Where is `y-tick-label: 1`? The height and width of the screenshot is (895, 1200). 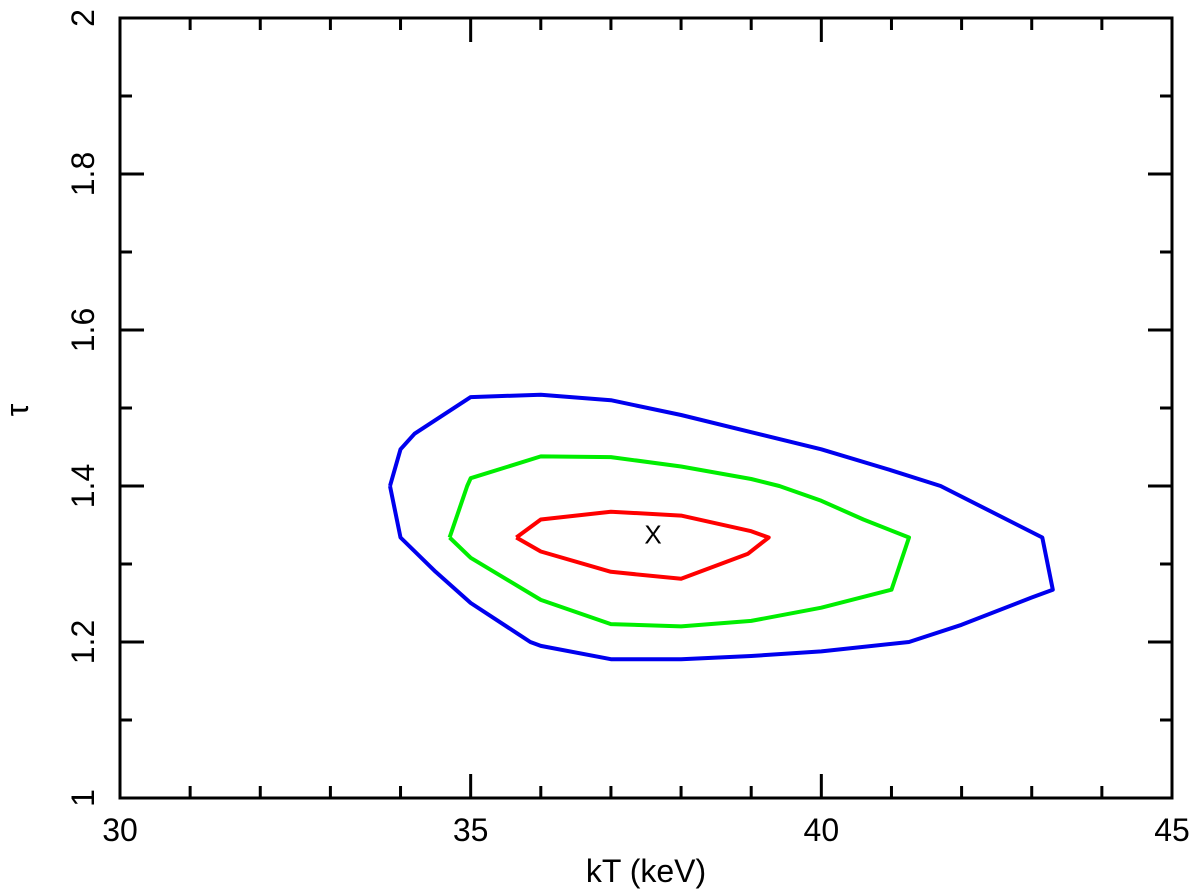
y-tick-label: 1 is located at coordinates (83, 798).